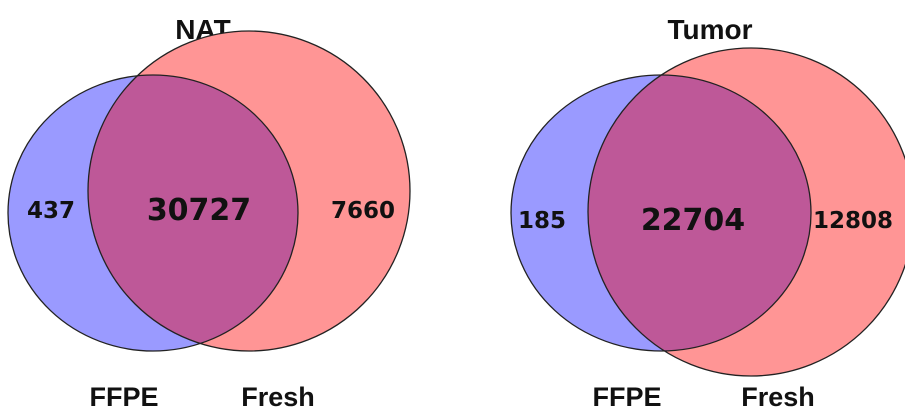 Image resolution: width=905 pixels, height=410 pixels. What do you see at coordinates (853, 221) in the screenshot?
I see `fresh-only-count: 12808` at bounding box center [853, 221].